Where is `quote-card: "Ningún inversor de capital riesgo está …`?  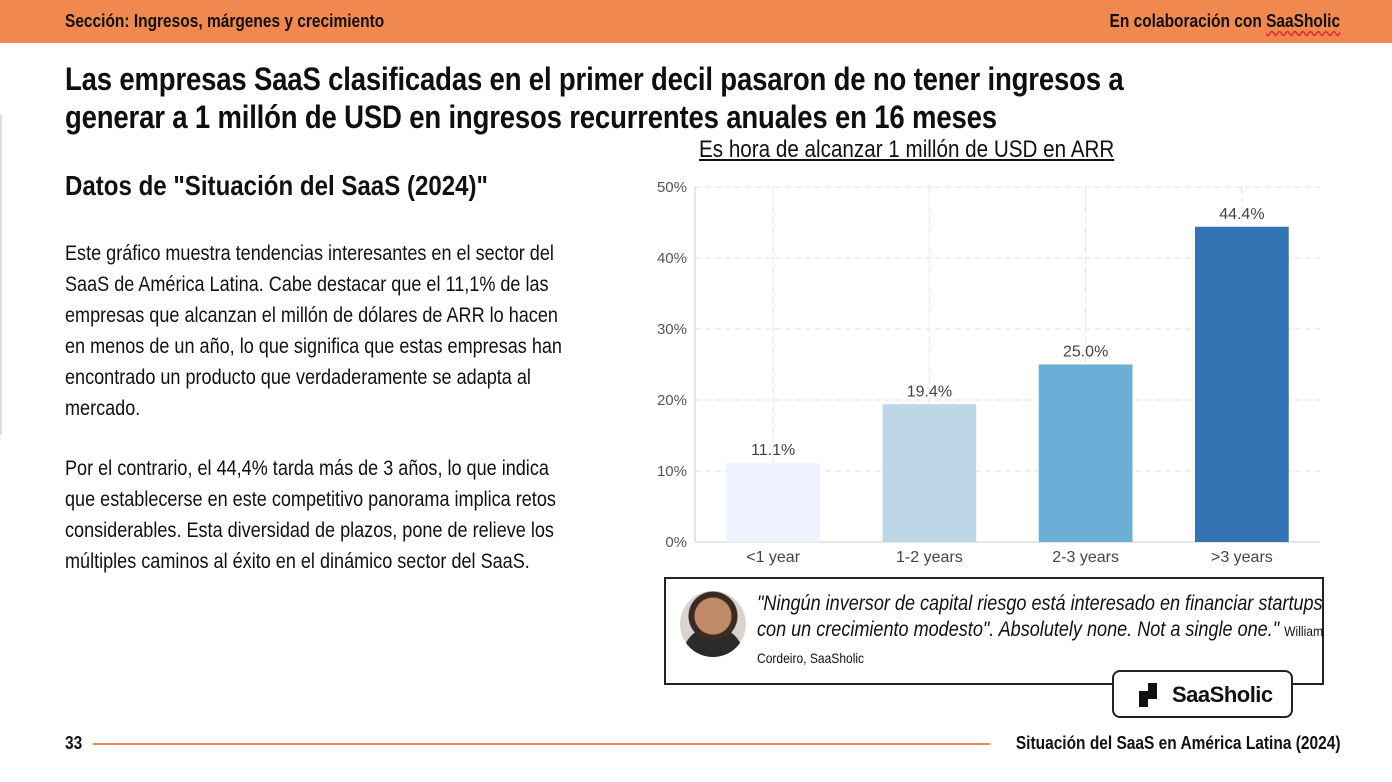
quote-card: "Ningún inversor de capital riesgo está … is located at coordinates (994, 631).